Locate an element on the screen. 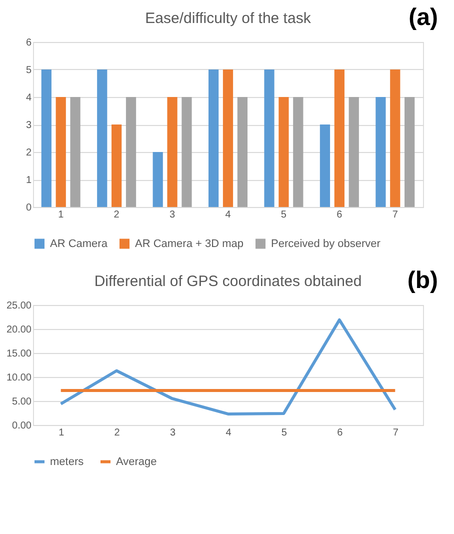 This screenshot has width=454, height=534. legend-label: meters is located at coordinates (67, 462).